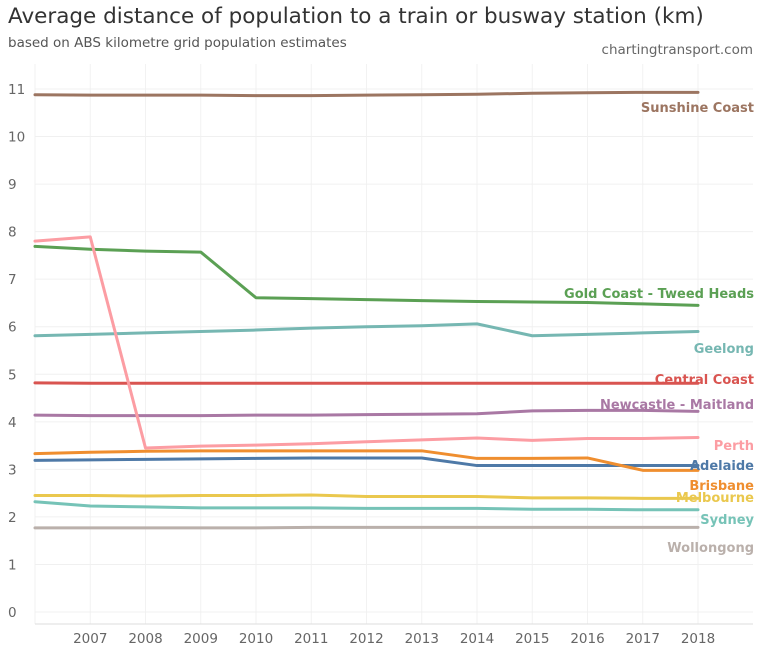 This screenshot has width=767, height=654. What do you see at coordinates (12, 185) in the screenshot?
I see `y-tick-label: 9` at bounding box center [12, 185].